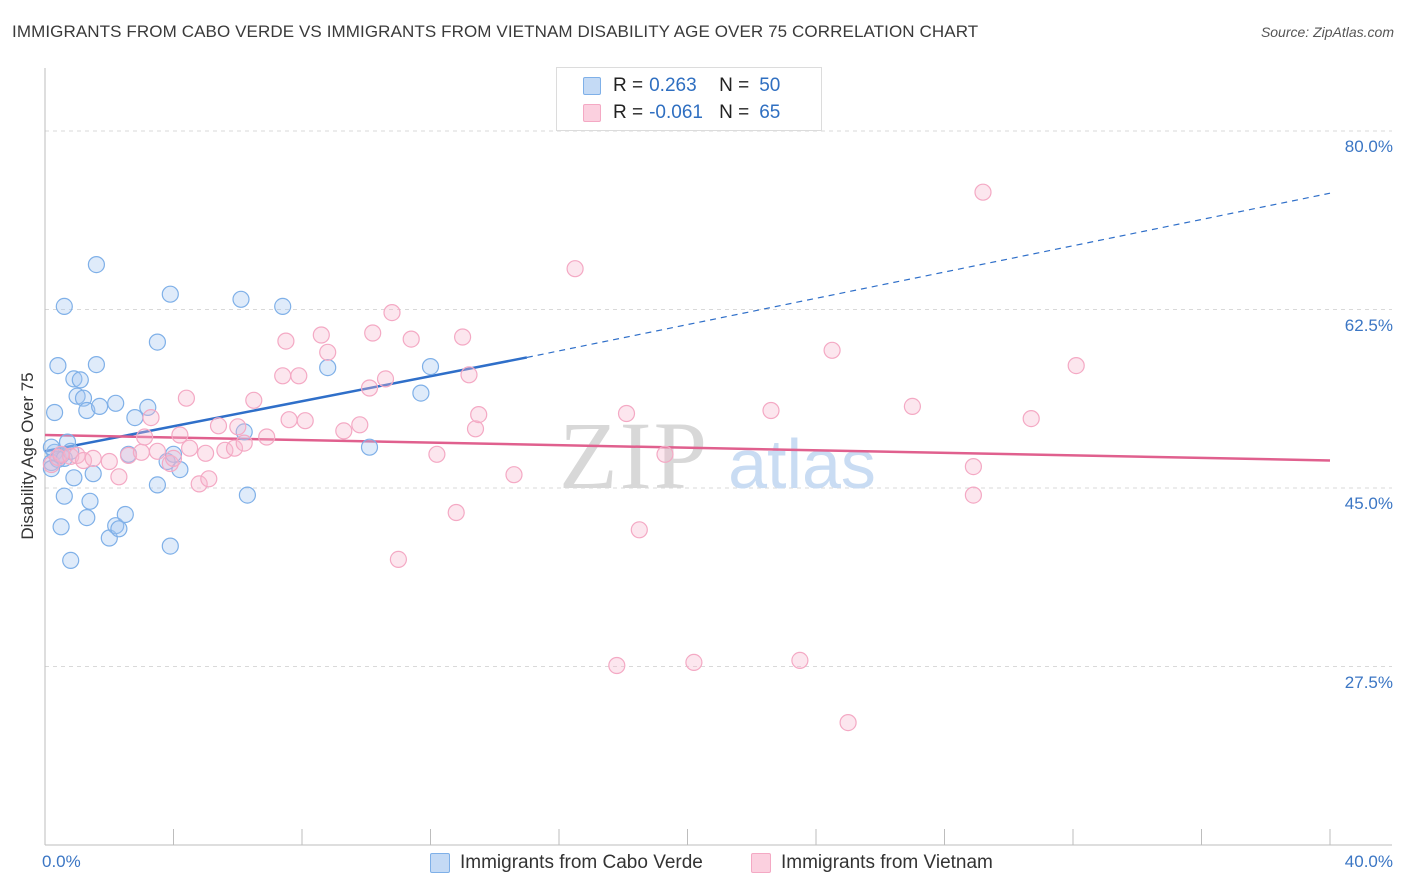 The image size is (1406, 892). What do you see at coordinates (27, 456) in the screenshot?
I see `y-axis-label: Disability Age Over 75` at bounding box center [27, 456].